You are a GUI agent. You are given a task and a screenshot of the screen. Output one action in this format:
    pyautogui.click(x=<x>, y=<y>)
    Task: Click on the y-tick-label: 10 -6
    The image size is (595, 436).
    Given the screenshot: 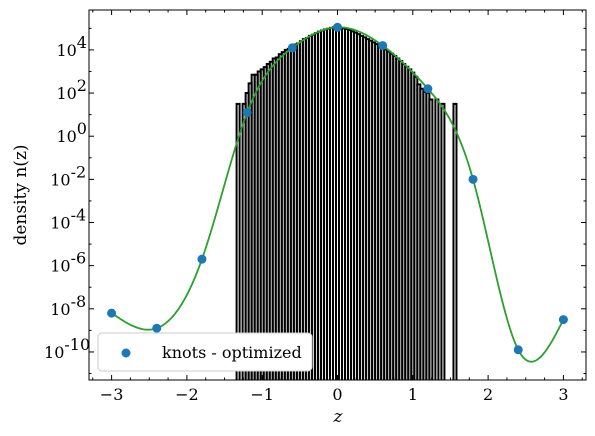 What is the action you would take?
    pyautogui.click(x=68, y=262)
    